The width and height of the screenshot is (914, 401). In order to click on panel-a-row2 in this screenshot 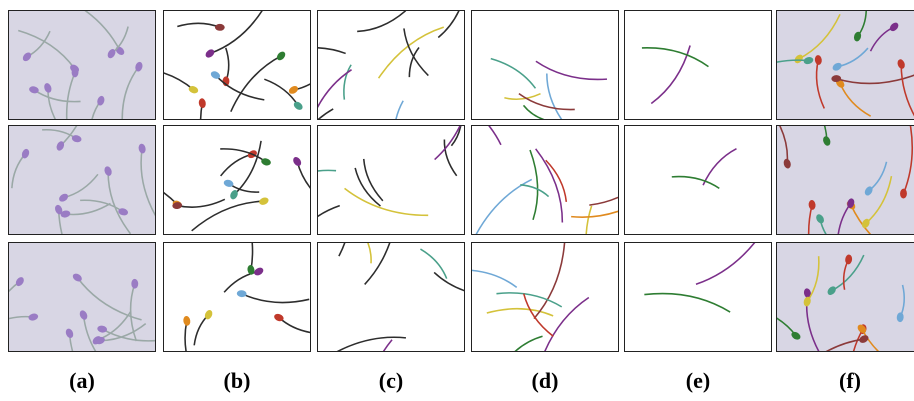, I will do `click(82, 180)`.